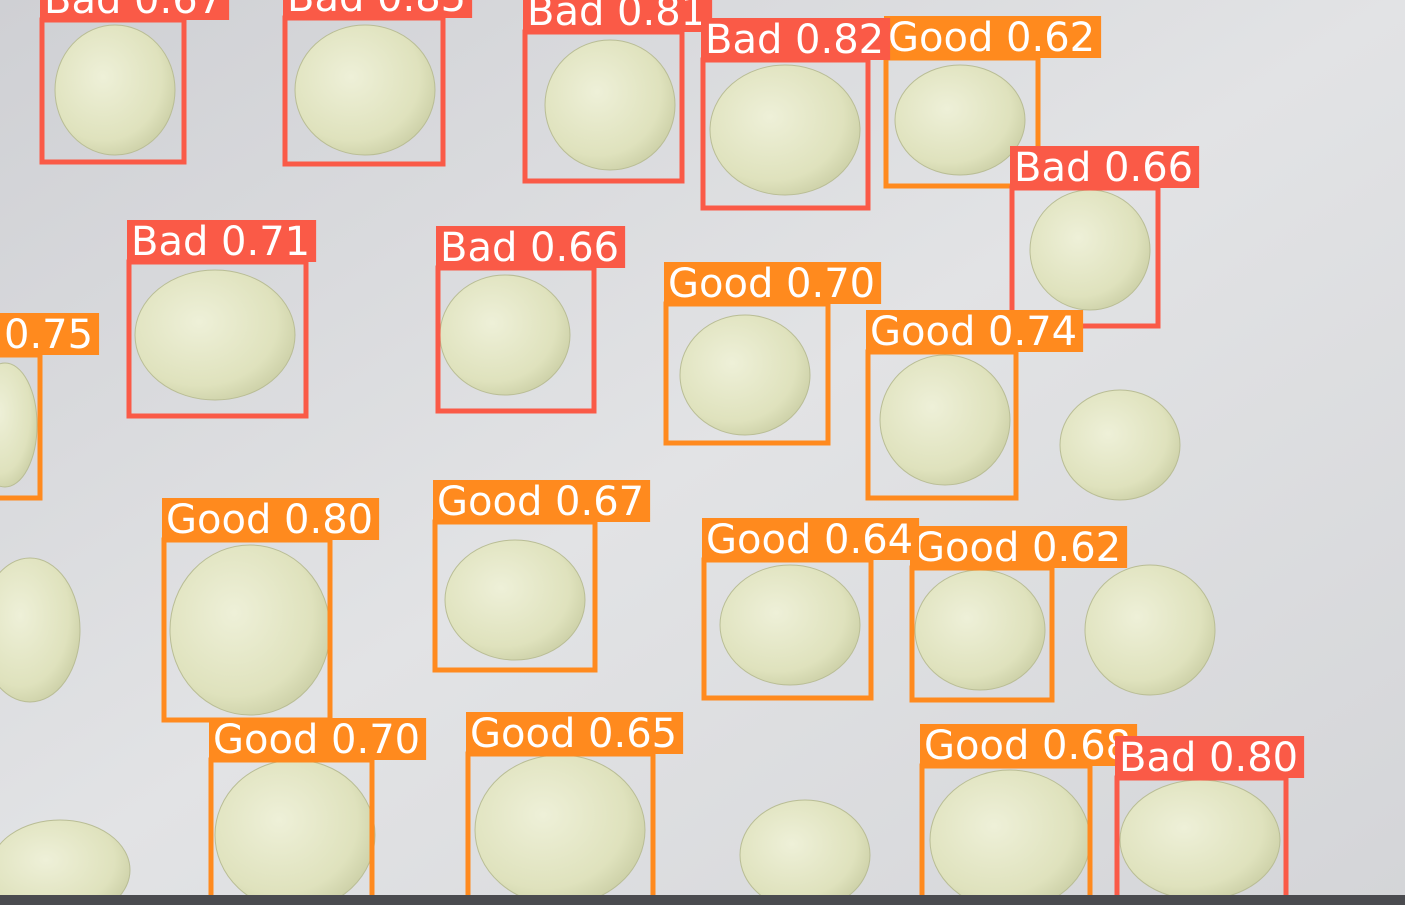 The height and width of the screenshot is (905, 1405). What do you see at coordinates (702, 900) in the screenshot?
I see `bottom-bar` at bounding box center [702, 900].